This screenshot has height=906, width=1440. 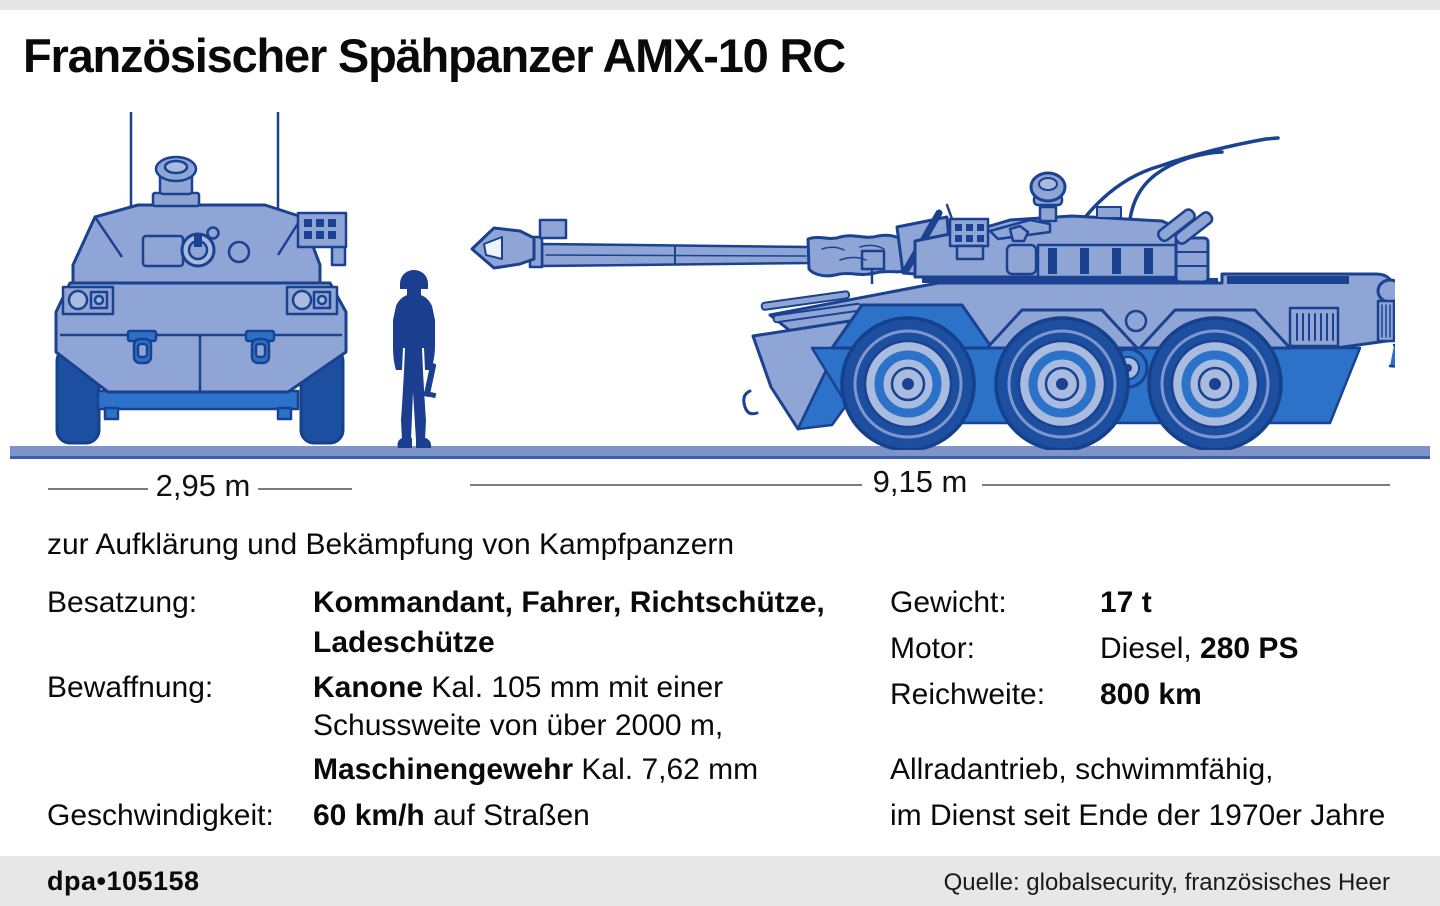 What do you see at coordinates (176, 181) in the screenshot?
I see `front-periscope` at bounding box center [176, 181].